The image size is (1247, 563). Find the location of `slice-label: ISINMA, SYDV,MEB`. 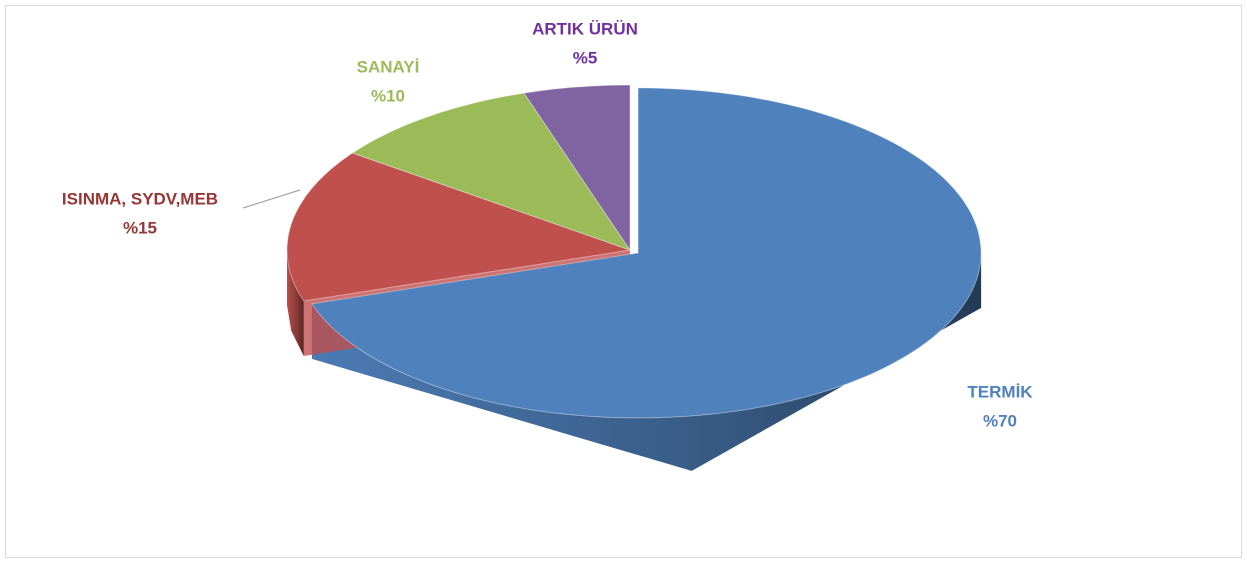

slice-label: ISINMA, SYDV,MEB is located at coordinates (140, 198).